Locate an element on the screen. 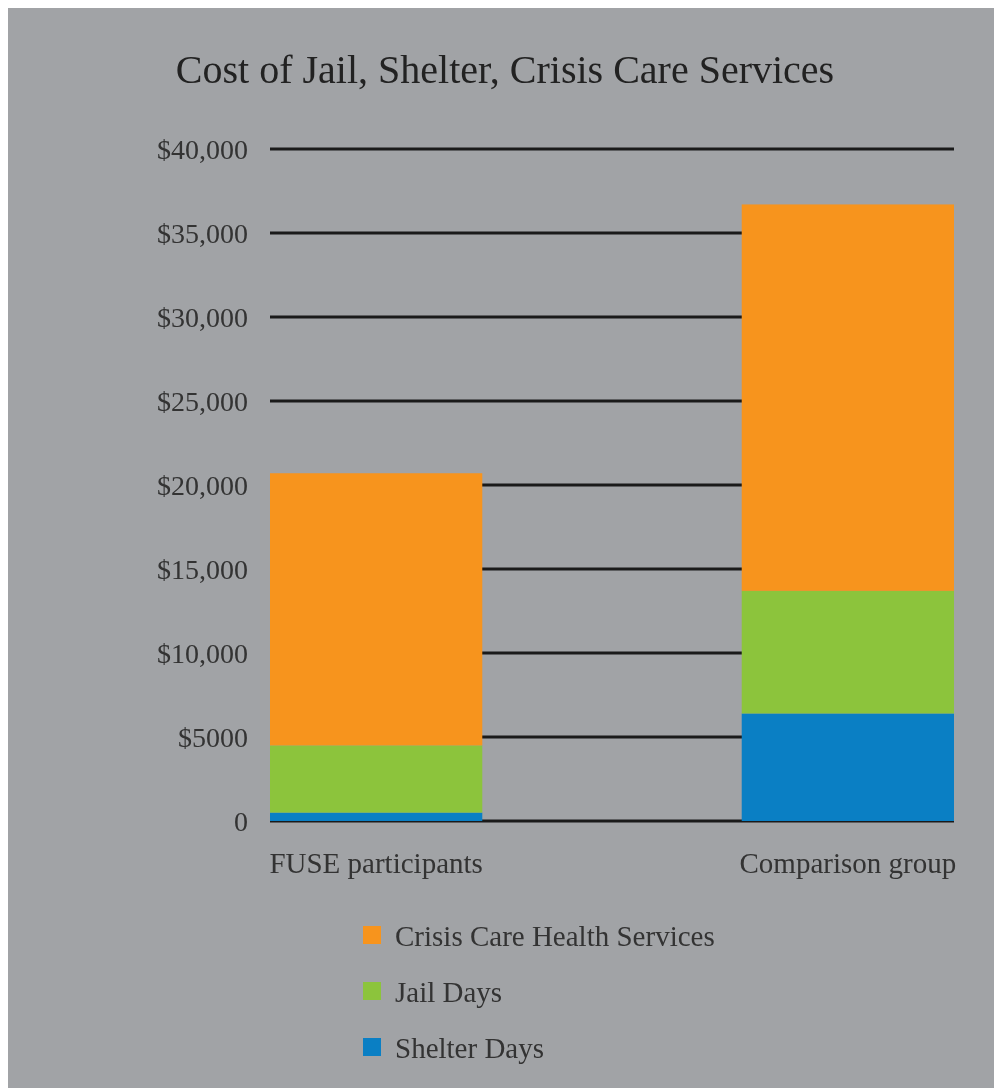 The width and height of the screenshot is (994, 1088). x-tick-label: Comparison group is located at coordinates (848, 863).